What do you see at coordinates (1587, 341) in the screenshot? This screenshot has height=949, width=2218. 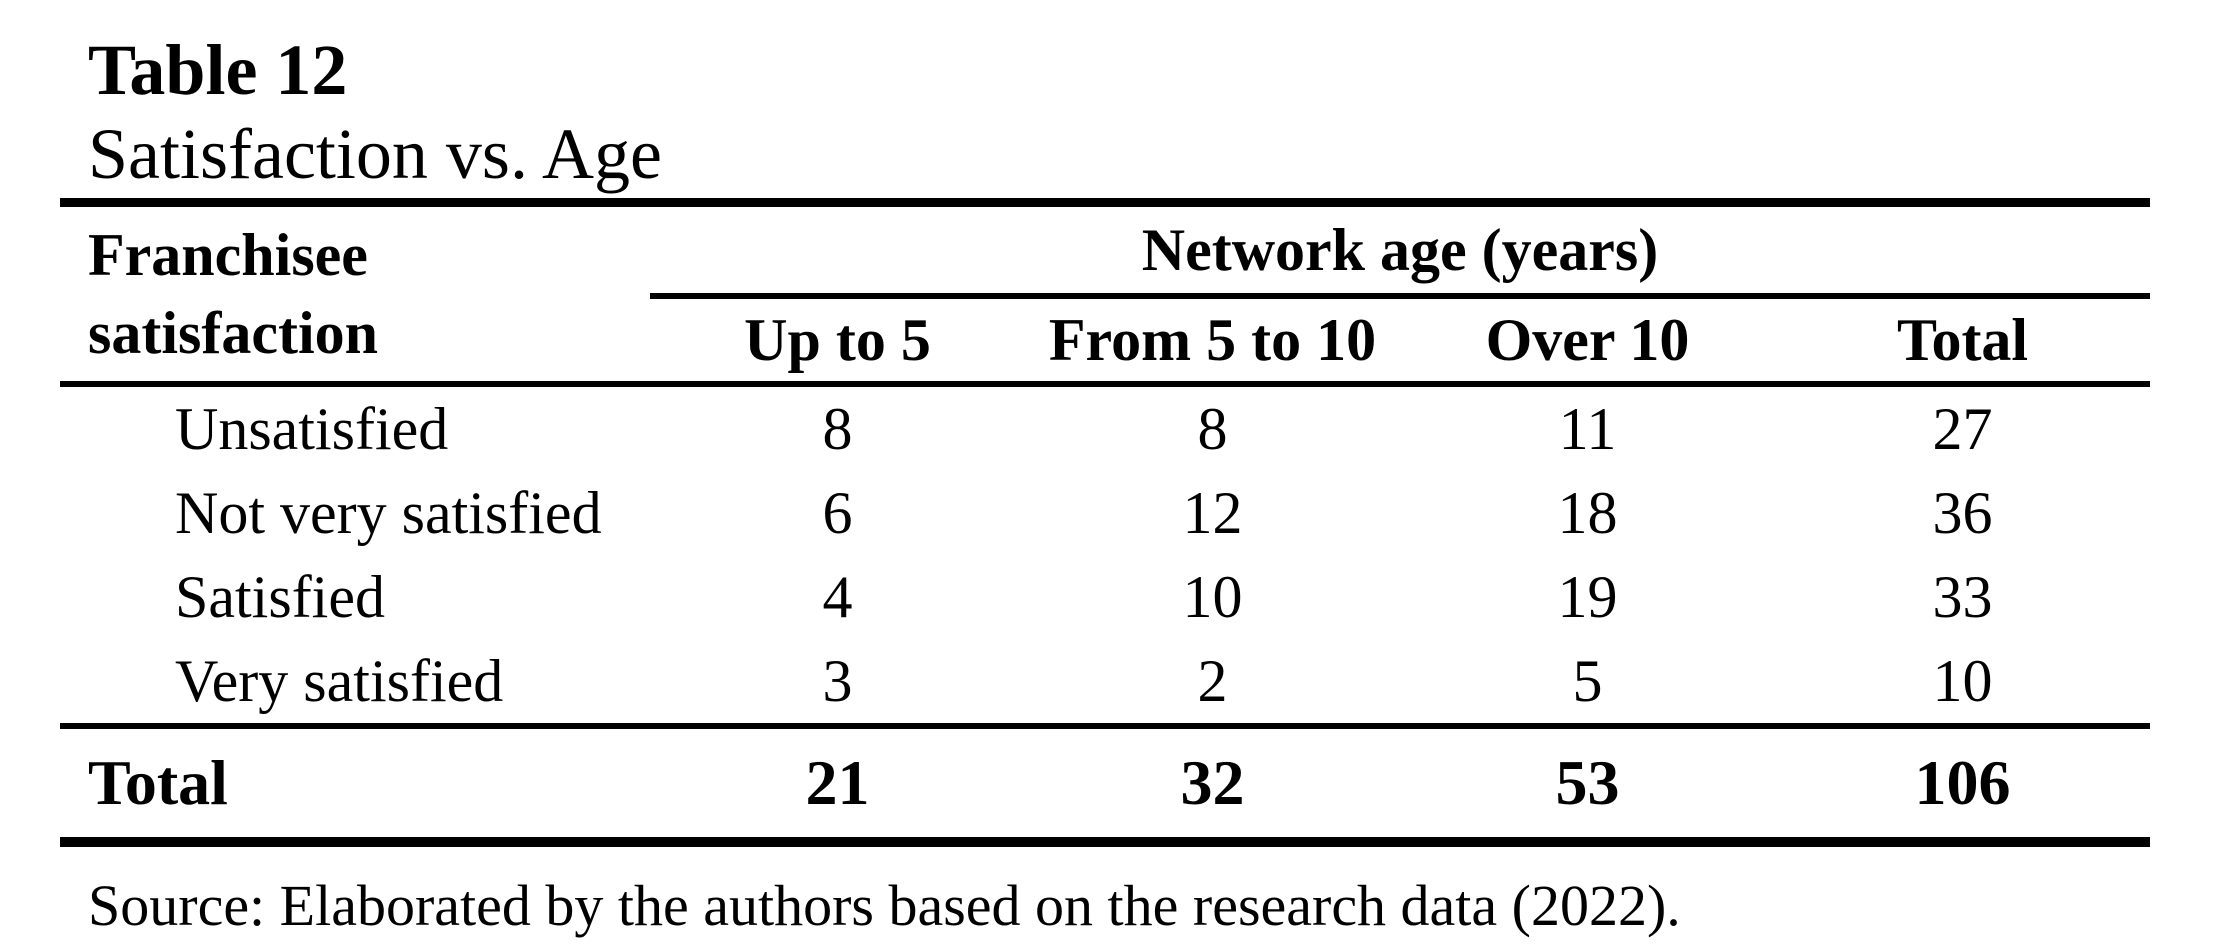 I see `column-header-over-10: Over 10` at bounding box center [1587, 341].